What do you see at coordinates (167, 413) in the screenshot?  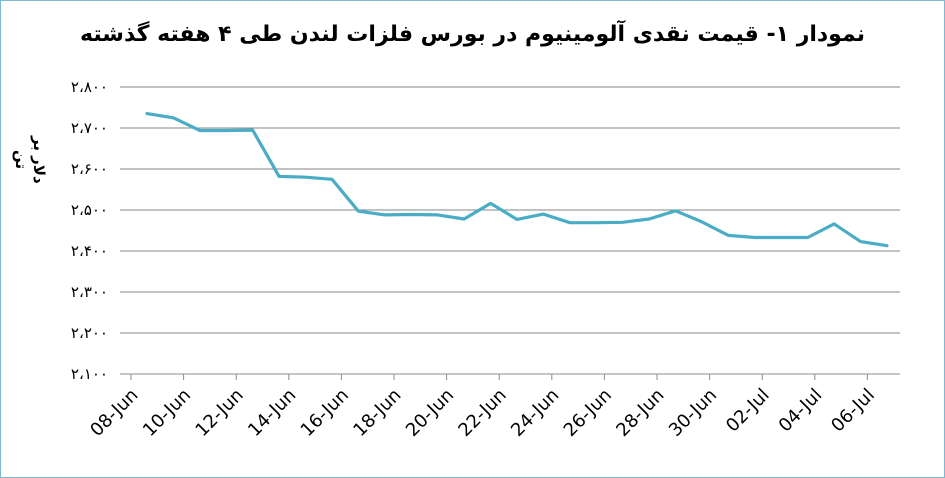 I see `x-tick-label: 10-Jun` at bounding box center [167, 413].